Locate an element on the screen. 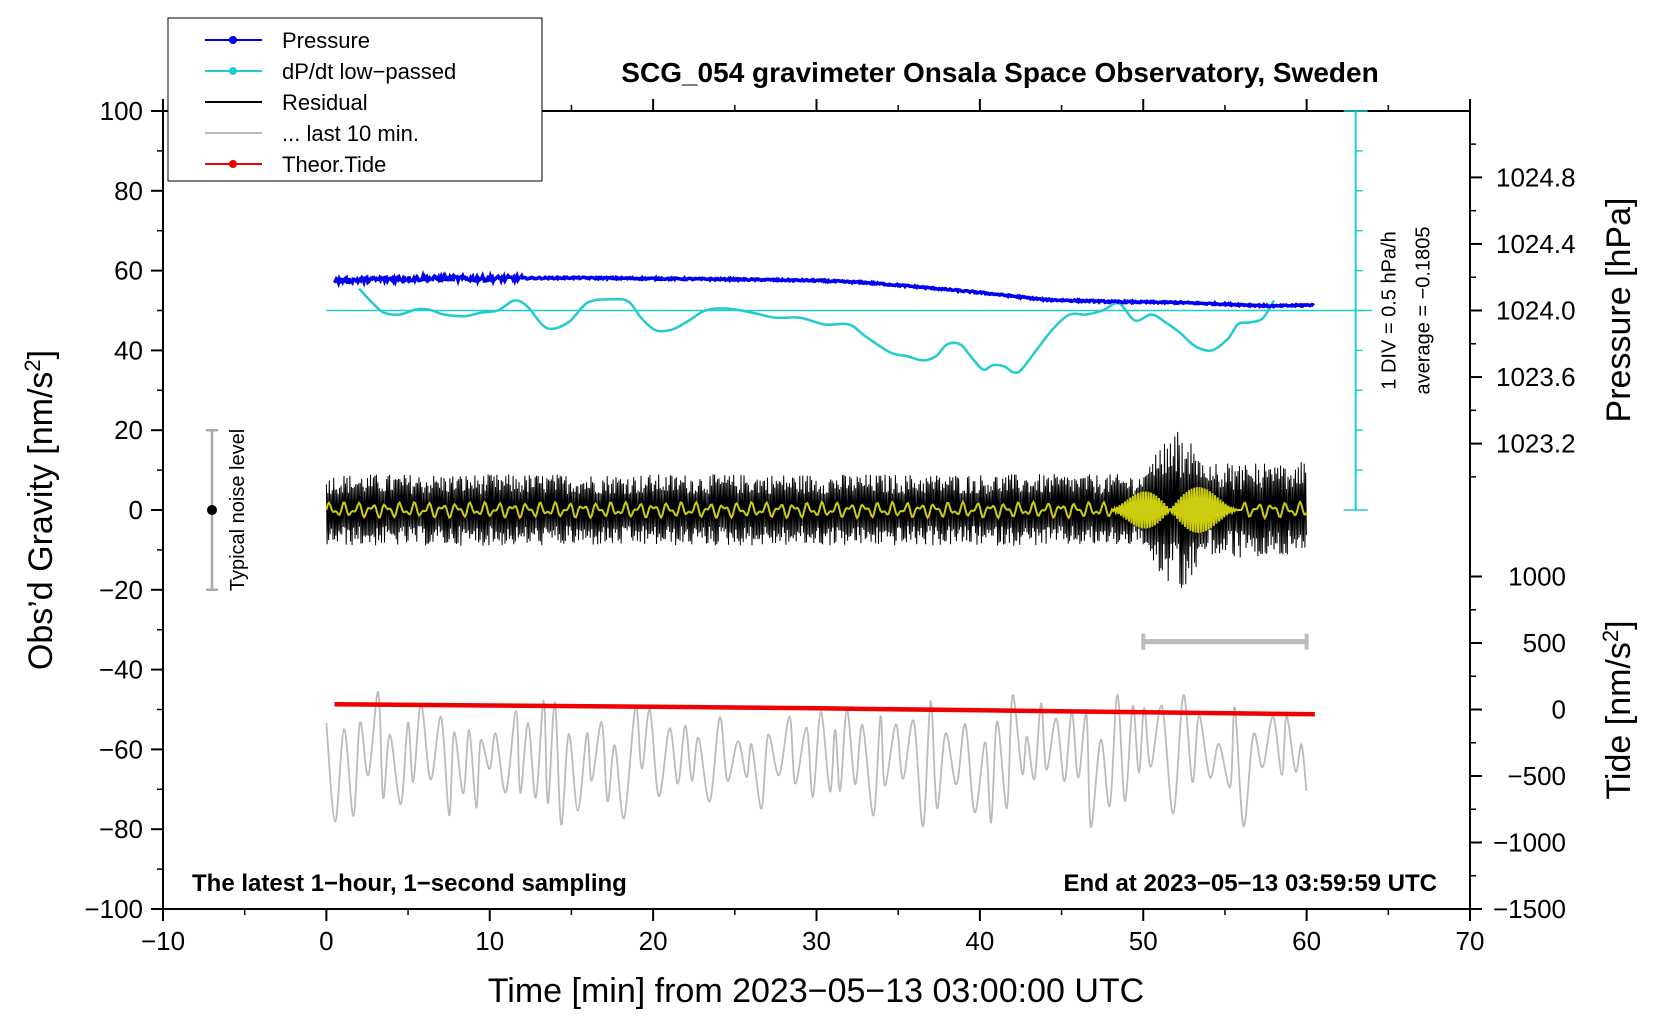 Image resolution: width=1660 pixels, height=1020 pixels. x-tick-label: 30 is located at coordinates (816, 941).